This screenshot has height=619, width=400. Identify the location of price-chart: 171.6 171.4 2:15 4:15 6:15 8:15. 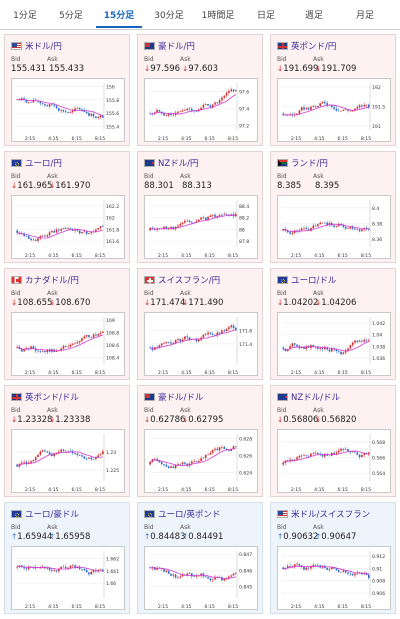
(201, 344).